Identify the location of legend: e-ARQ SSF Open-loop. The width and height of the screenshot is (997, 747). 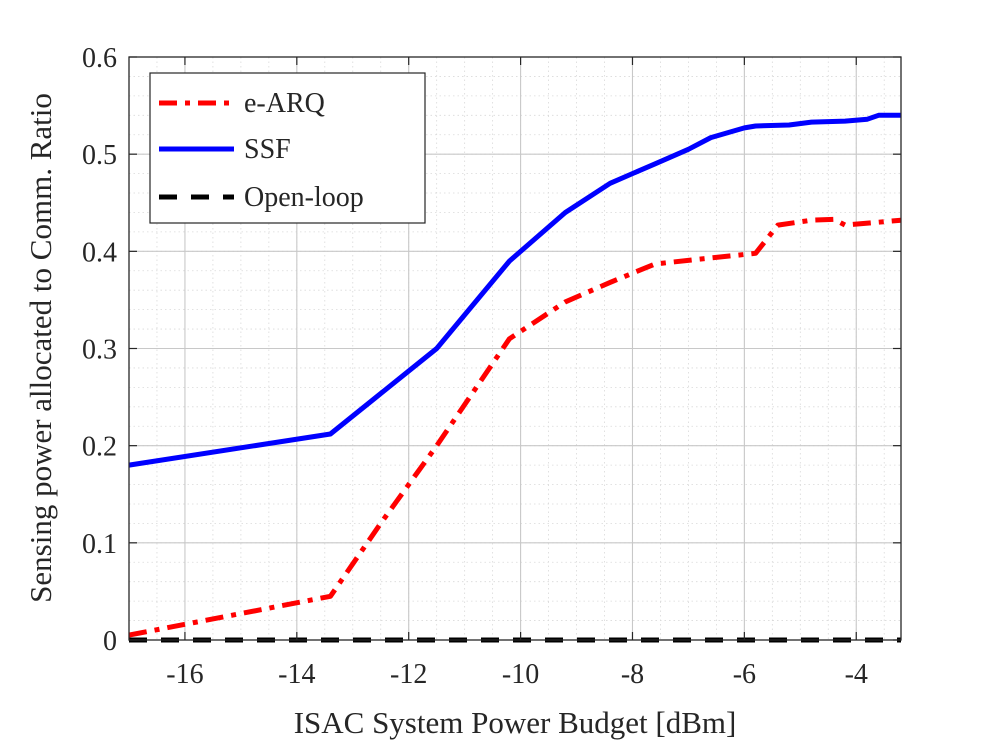
(287, 148).